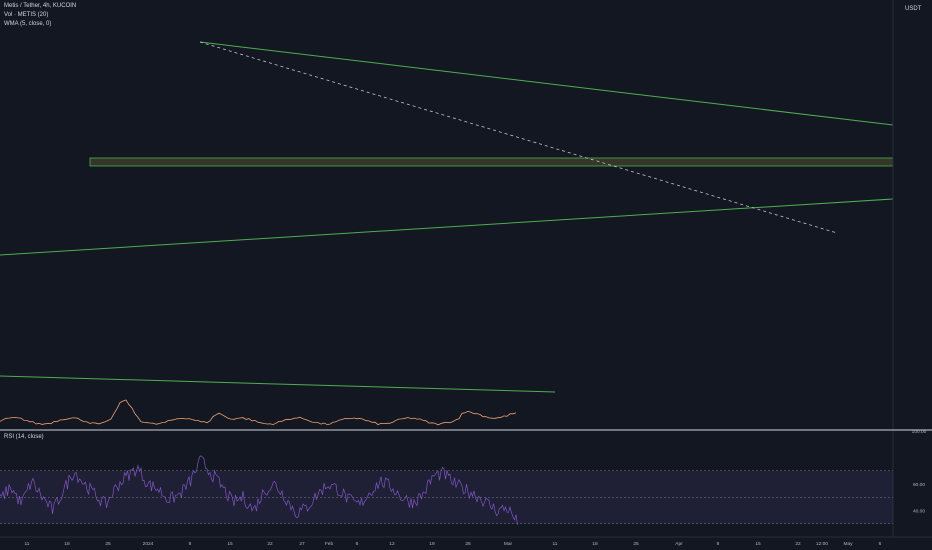  I want to click on time-tick-label: 27, so click(302, 544).